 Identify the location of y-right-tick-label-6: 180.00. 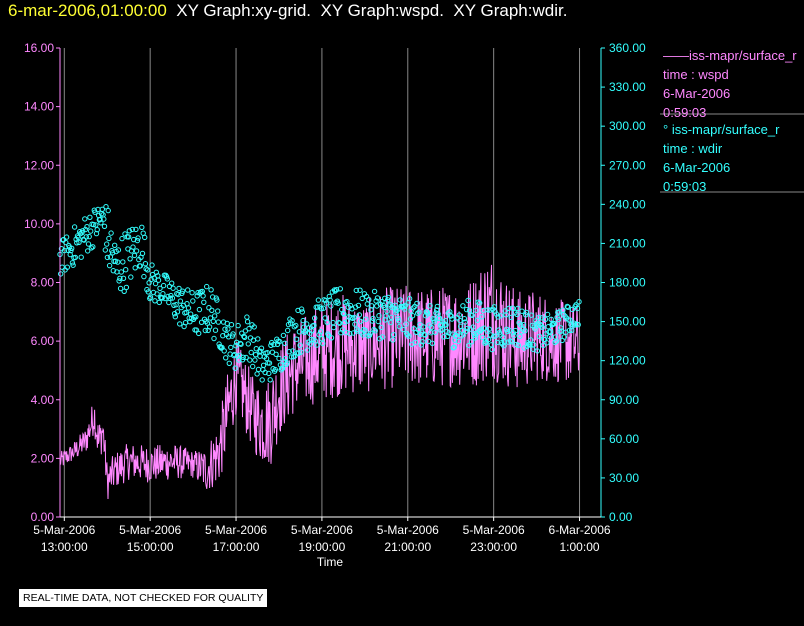
(627, 283).